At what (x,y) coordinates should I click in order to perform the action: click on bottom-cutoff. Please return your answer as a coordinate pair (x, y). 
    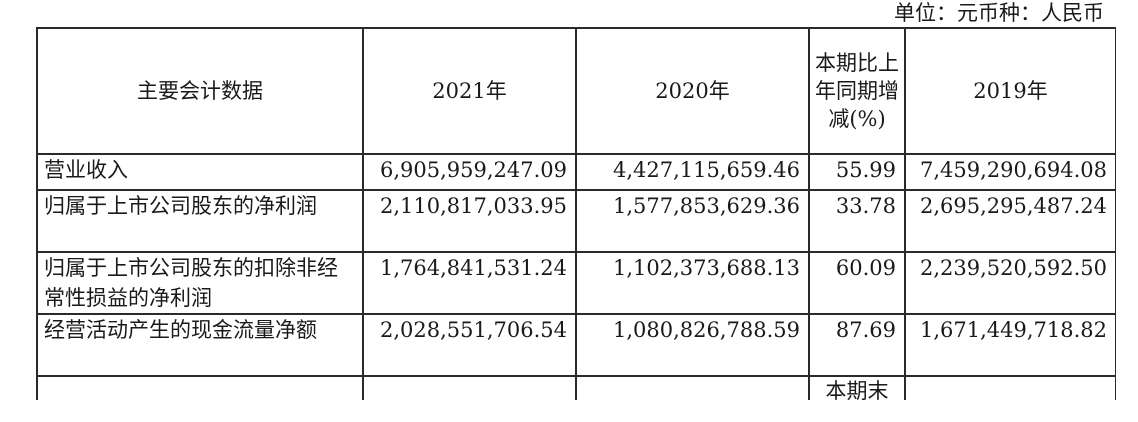
    Looking at the image, I should click on (569, 411).